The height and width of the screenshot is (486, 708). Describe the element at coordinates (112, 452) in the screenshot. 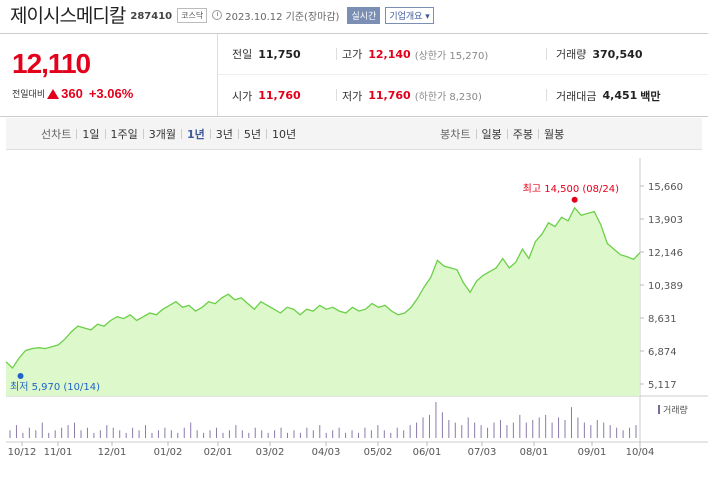

I see `x-tick-label: 12/01` at that location.